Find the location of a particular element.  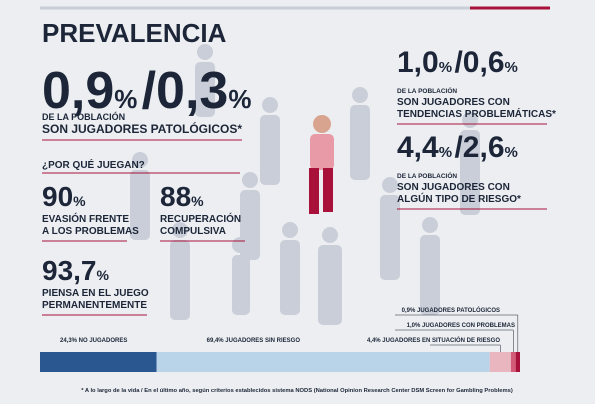

figure-part: 0,9 is located at coordinates (78, 91).